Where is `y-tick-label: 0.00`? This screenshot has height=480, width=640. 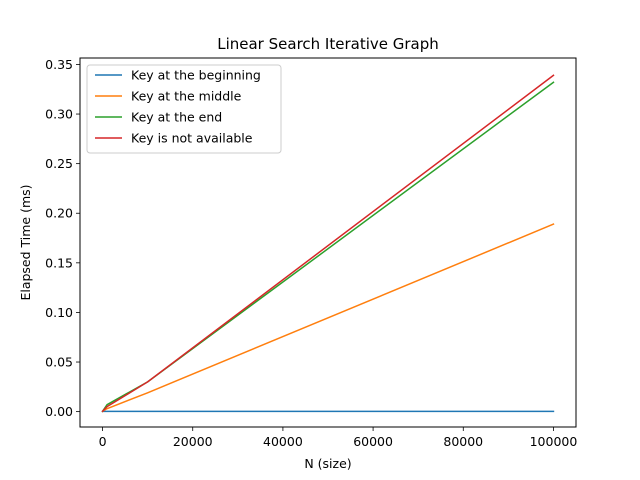
y-tick-label: 0.00 is located at coordinates (59, 411).